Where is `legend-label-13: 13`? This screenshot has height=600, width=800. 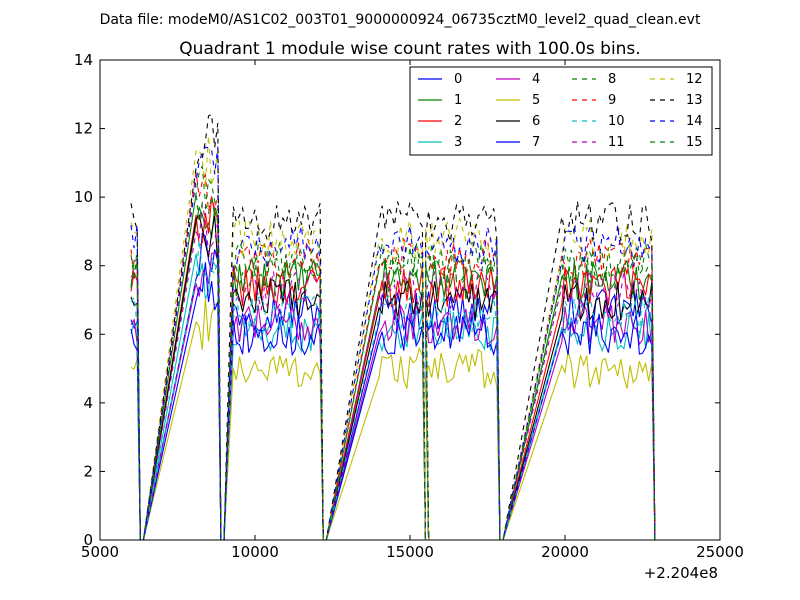
legend-label-13: 13 is located at coordinates (694, 100).